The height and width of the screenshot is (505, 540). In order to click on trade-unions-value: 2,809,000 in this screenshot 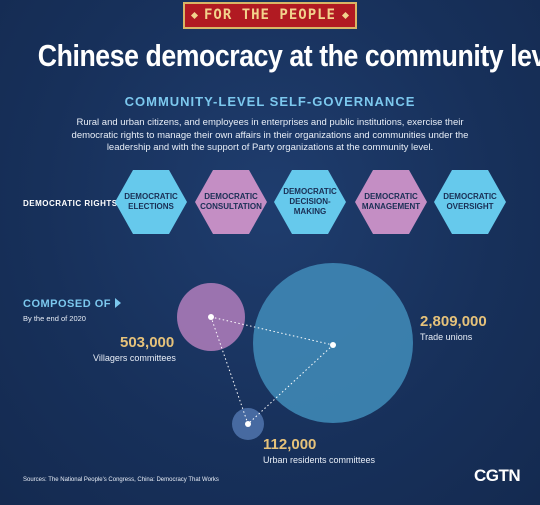, I will do `click(453, 321)`.